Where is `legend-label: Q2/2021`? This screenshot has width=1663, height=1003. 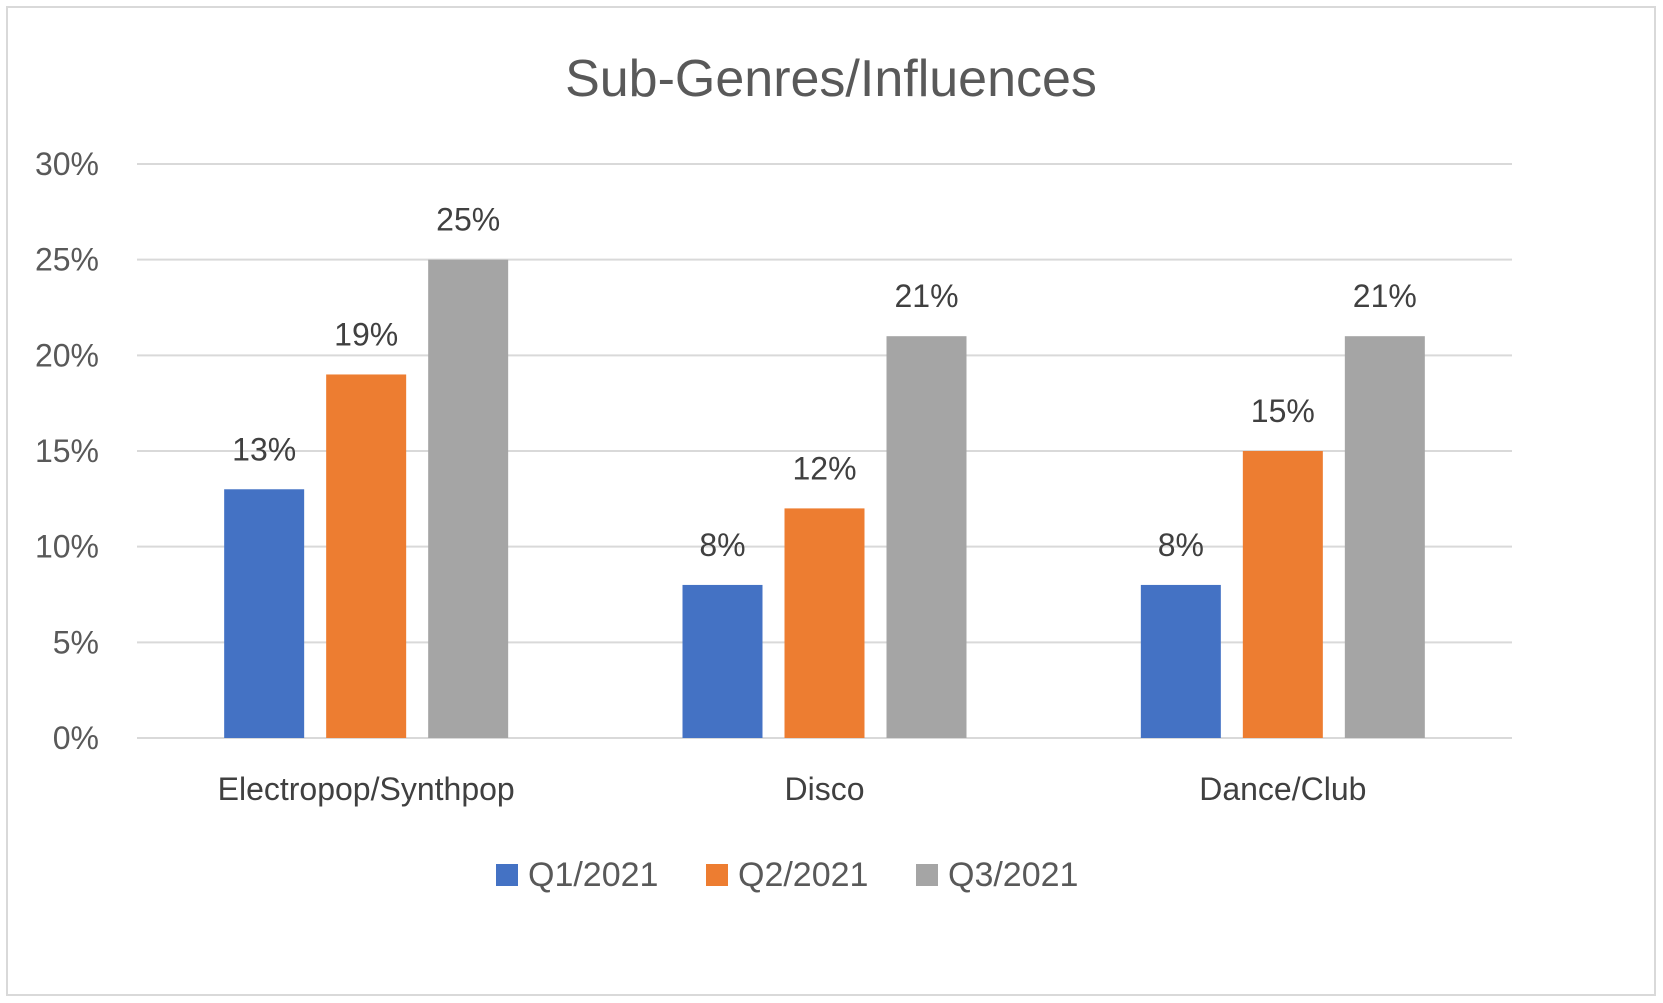
legend-label: Q2/2021 is located at coordinates (803, 875).